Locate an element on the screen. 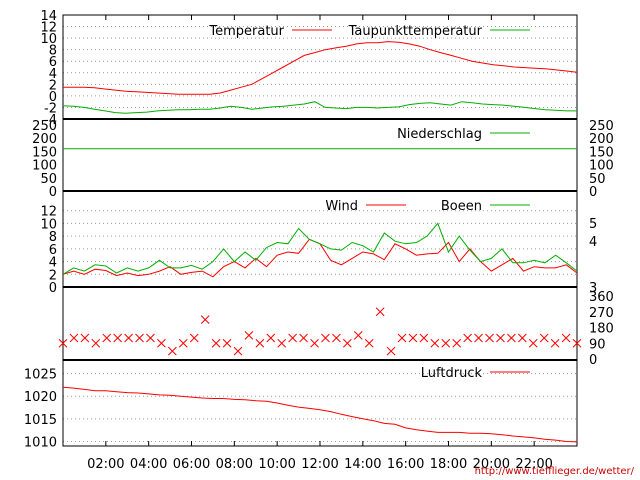  y-tick-label: 250 is located at coordinates (44, 126).